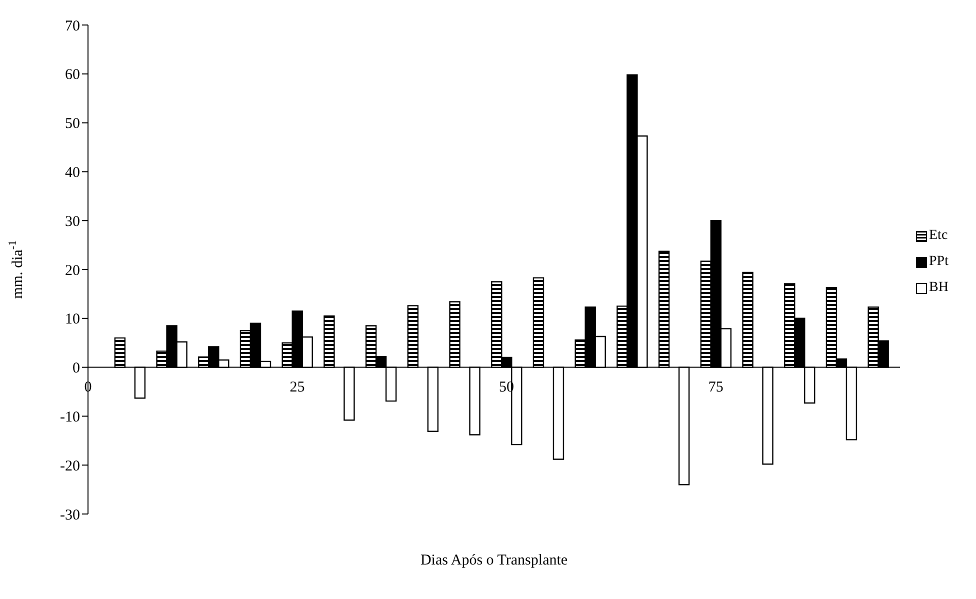 This screenshot has height=599, width=976. I want to click on y-tick-label: -10, so click(70, 418).